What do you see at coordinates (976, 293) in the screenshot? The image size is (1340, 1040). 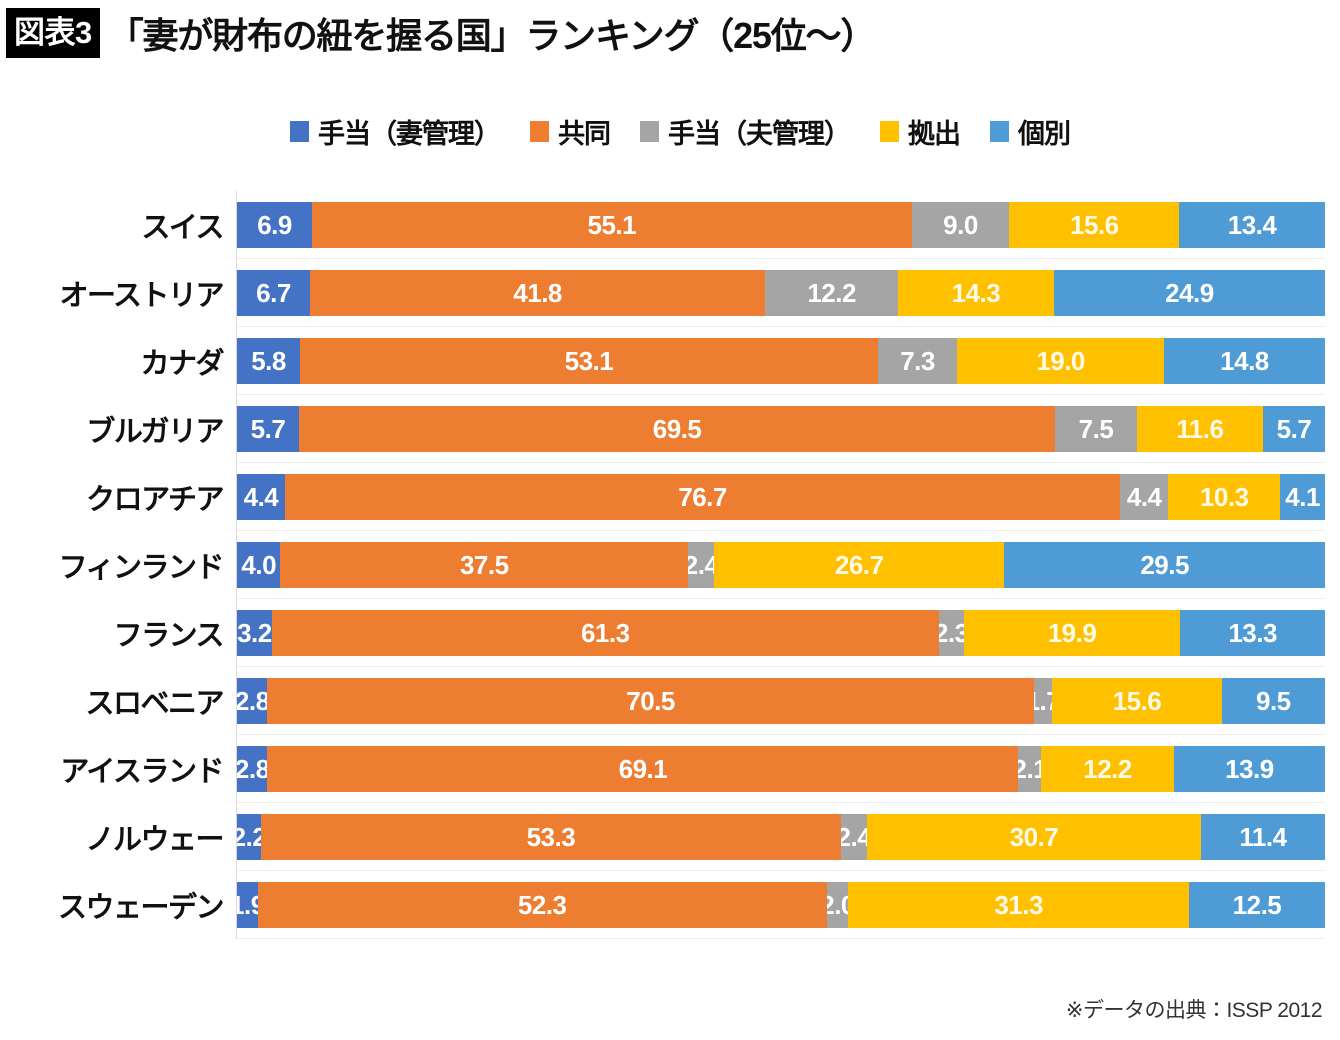 I see `bar-segment: 14.3` at bounding box center [976, 293].